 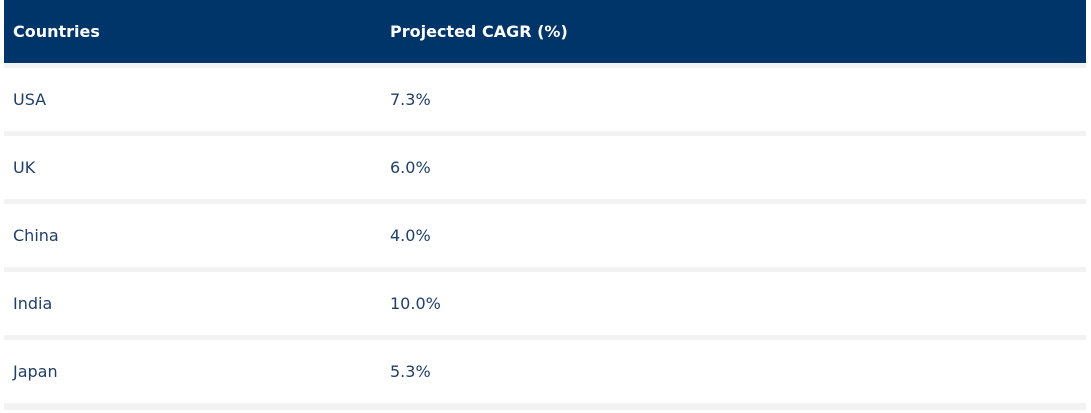 I want to click on country-cell: Japan, so click(x=35, y=371).